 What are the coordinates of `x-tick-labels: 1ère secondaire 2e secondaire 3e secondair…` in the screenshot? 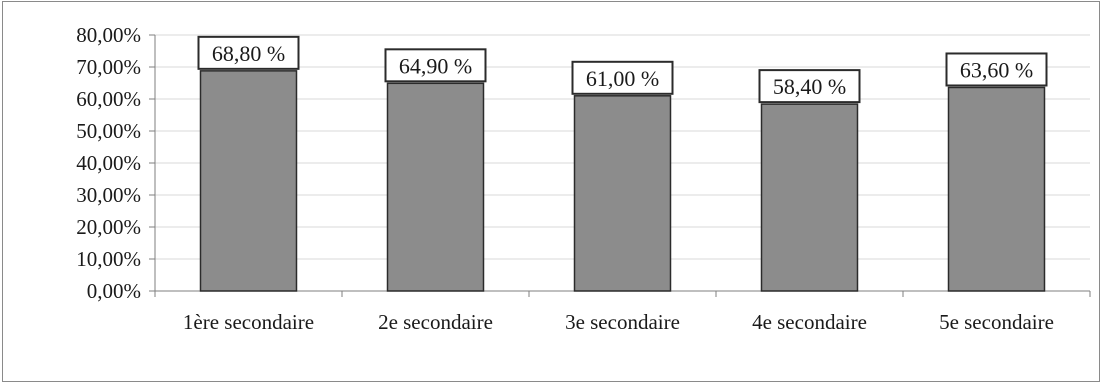 It's located at (618, 322).